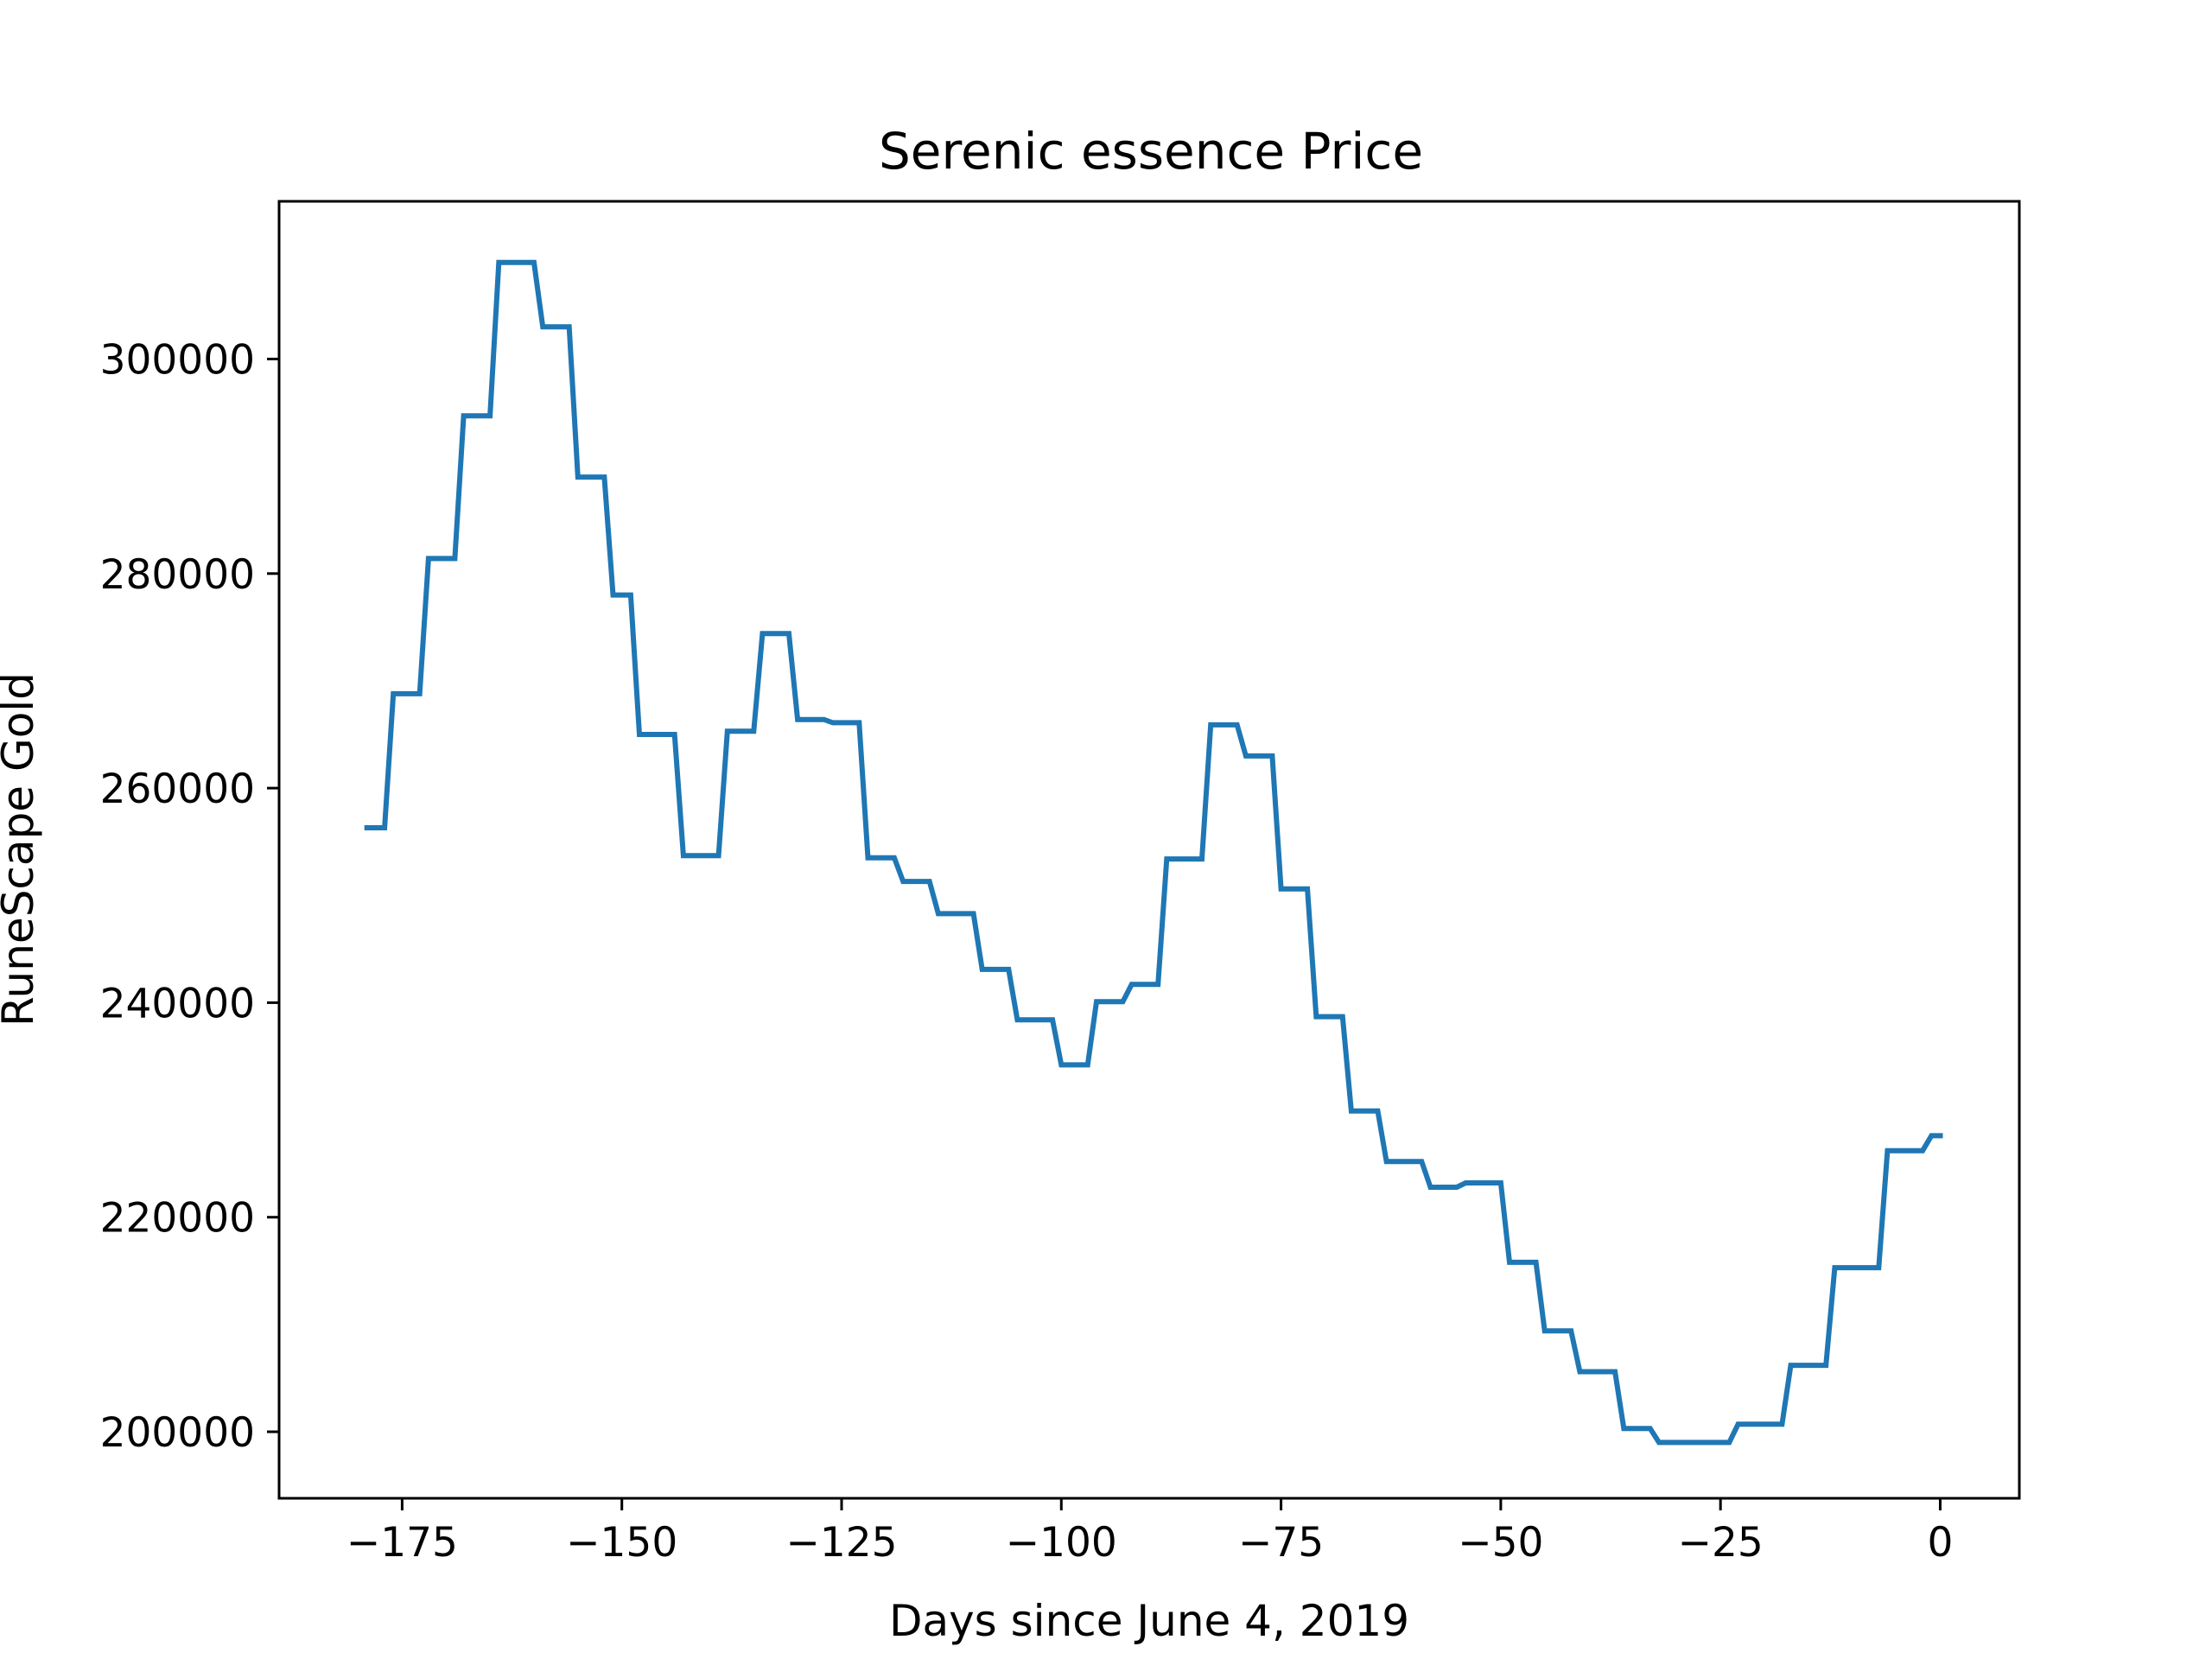 The height and width of the screenshot is (1659, 2212). I want to click on x-tick-label: 0, so click(1941, 1543).